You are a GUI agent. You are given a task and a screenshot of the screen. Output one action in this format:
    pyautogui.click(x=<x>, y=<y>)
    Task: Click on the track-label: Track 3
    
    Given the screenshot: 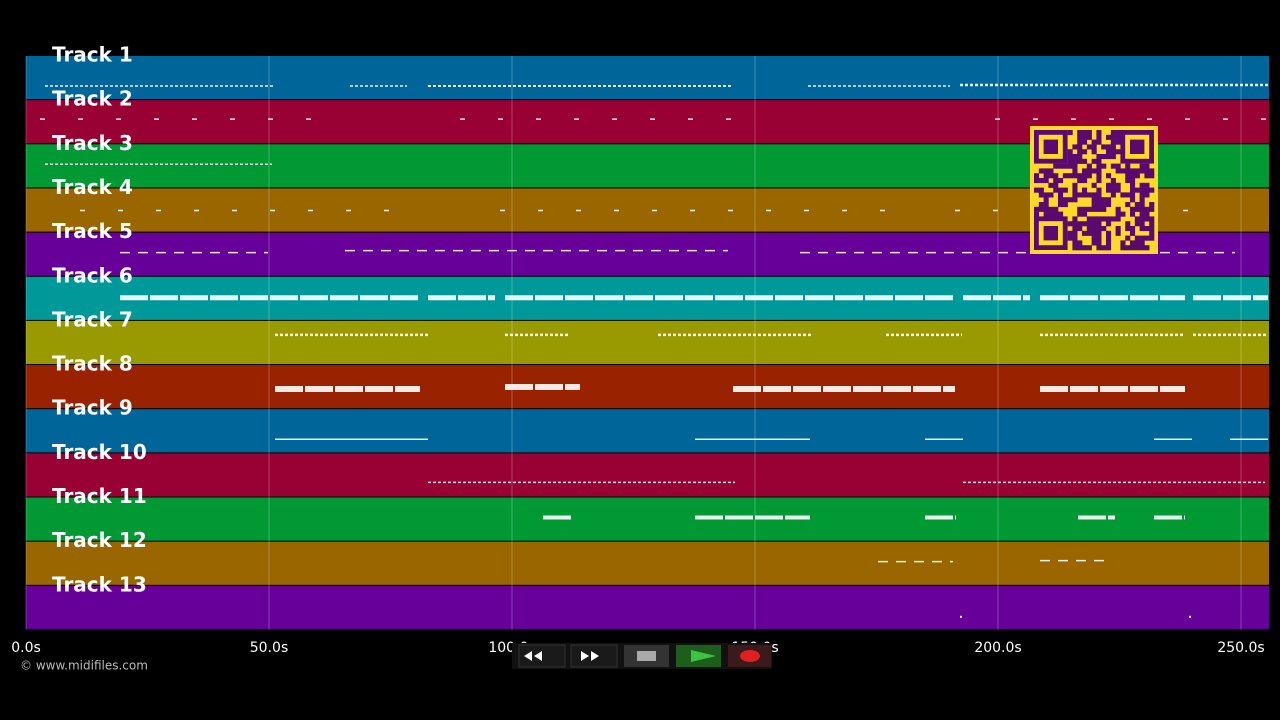 What is the action you would take?
    pyautogui.click(x=92, y=143)
    